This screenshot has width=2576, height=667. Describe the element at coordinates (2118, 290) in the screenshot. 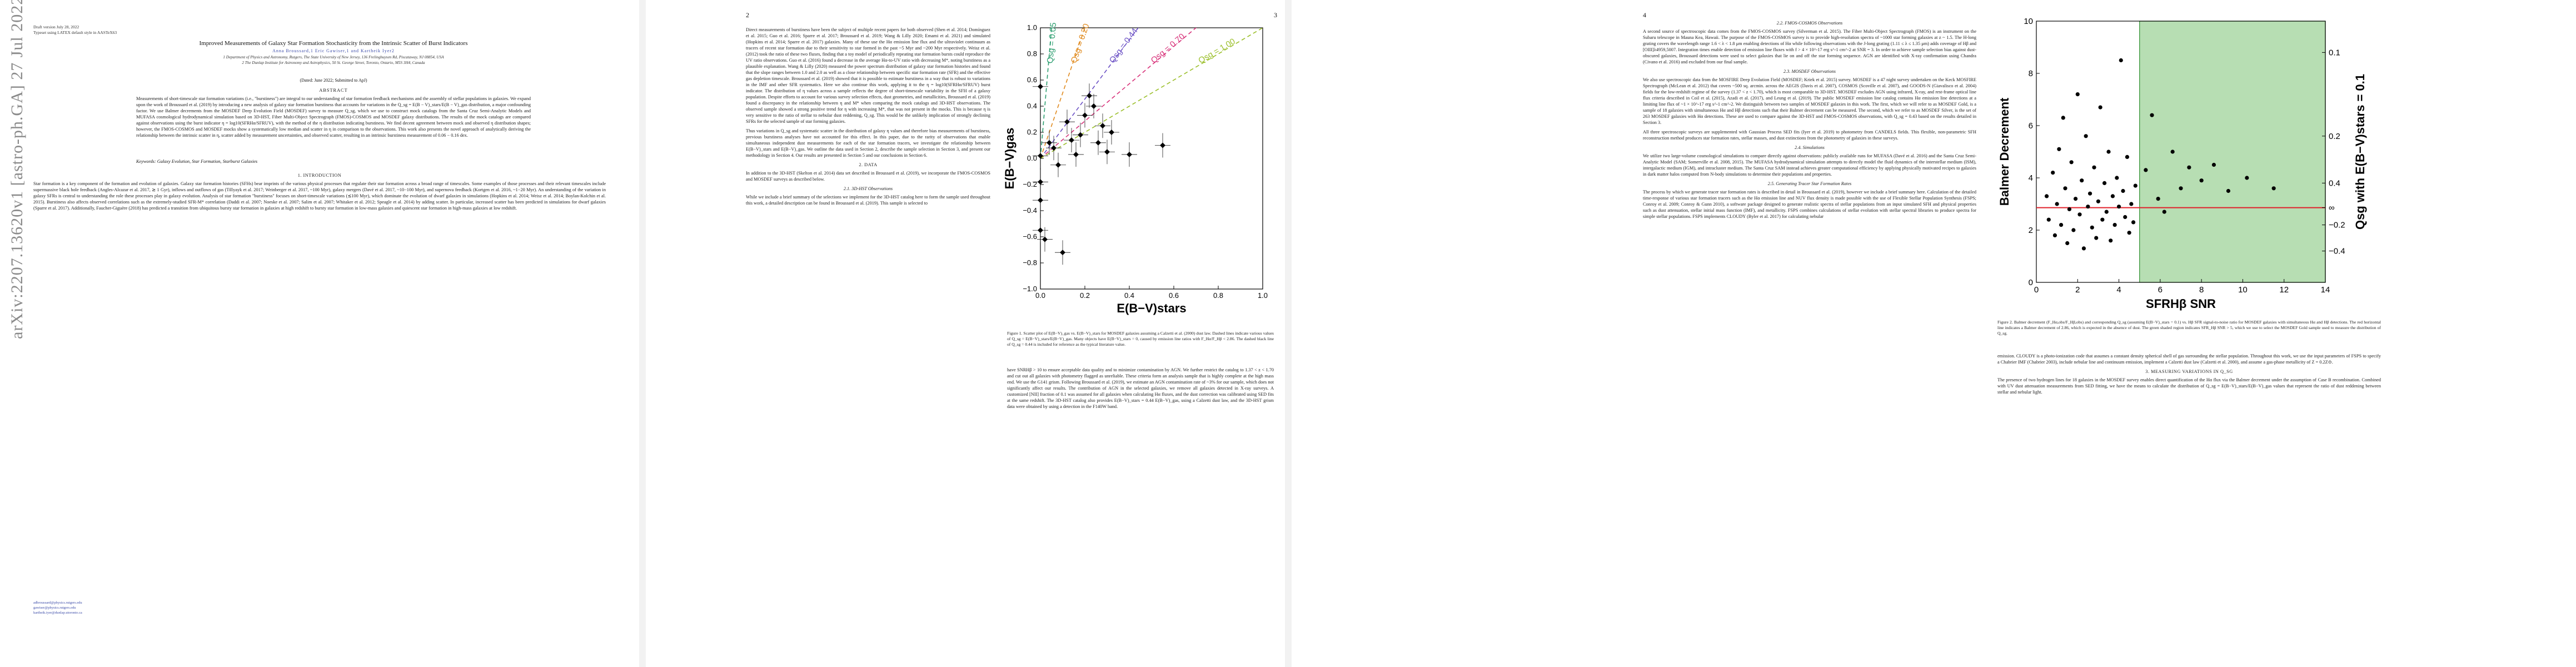

I see `x-tick-label: 4` at that location.